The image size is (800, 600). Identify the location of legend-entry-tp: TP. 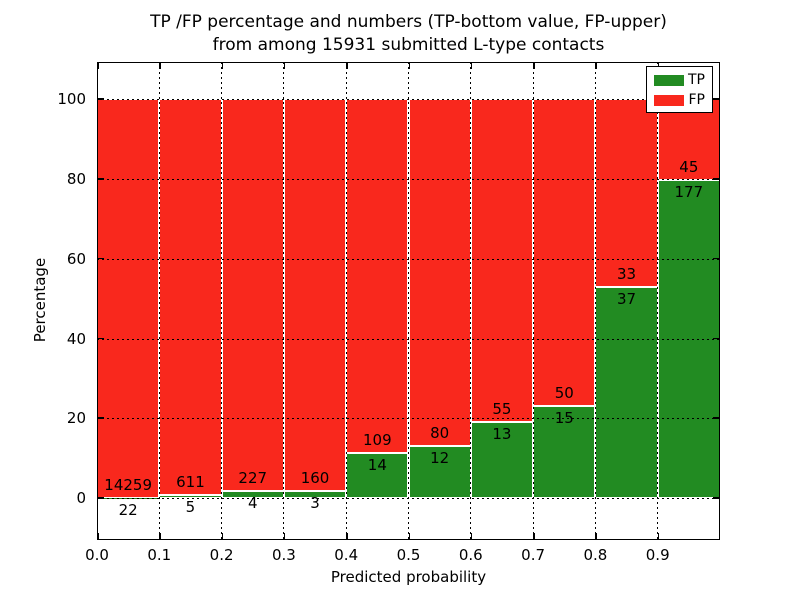
(679, 80).